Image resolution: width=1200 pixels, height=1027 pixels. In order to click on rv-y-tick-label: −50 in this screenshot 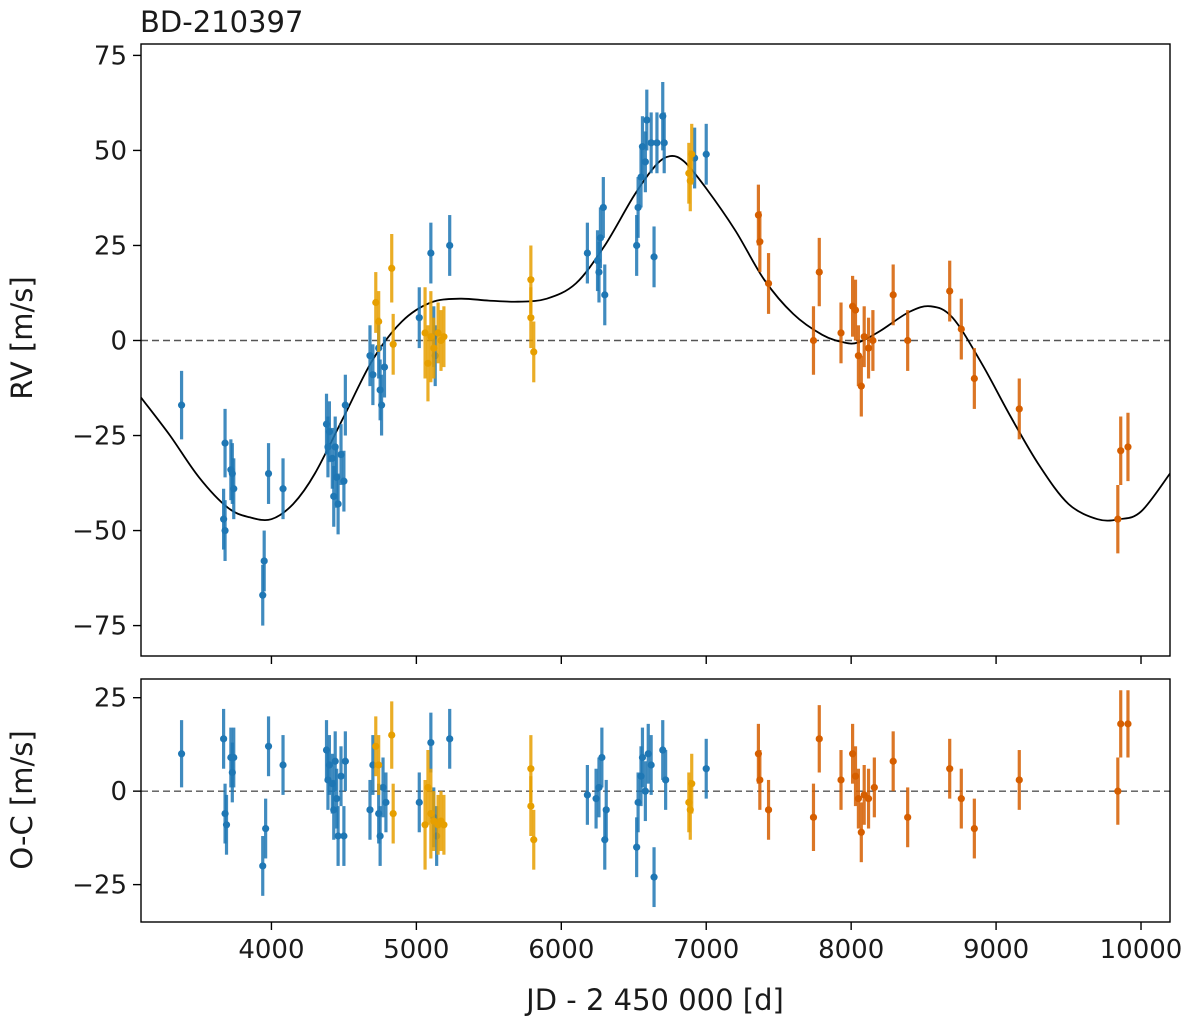, I will do `click(99, 532)`.